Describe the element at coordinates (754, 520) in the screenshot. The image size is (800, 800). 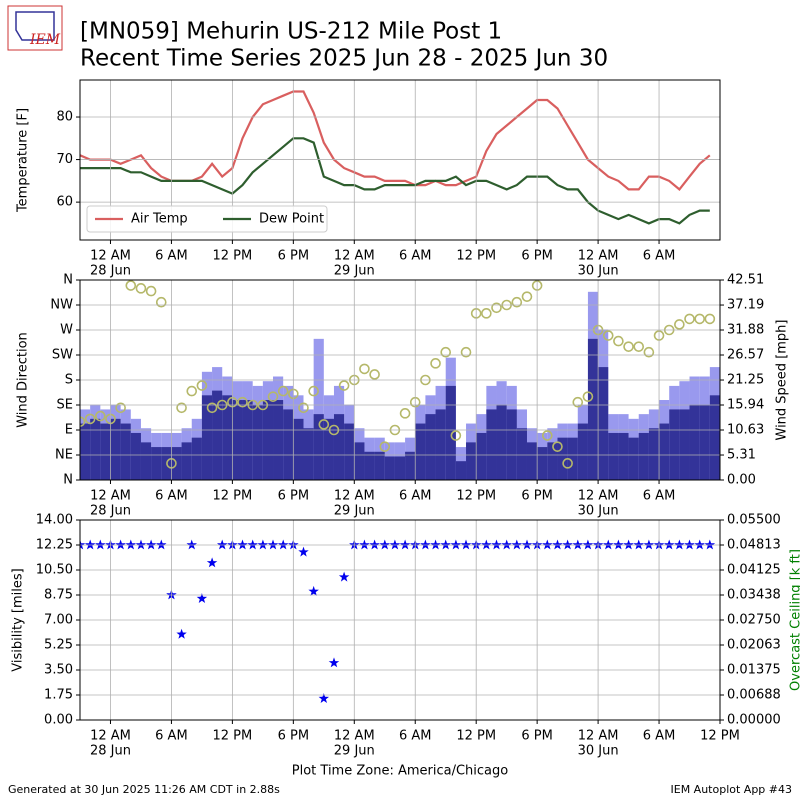
I see `y2-tick-label: 0.05500` at that location.